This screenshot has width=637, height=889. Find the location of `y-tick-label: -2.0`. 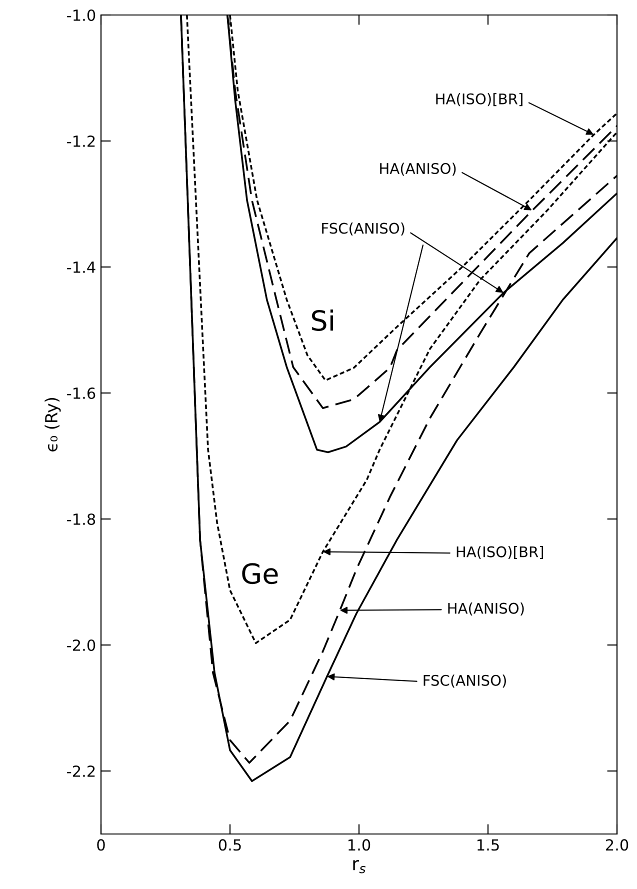

y-tick-label: -2.0 is located at coordinates (81, 645).